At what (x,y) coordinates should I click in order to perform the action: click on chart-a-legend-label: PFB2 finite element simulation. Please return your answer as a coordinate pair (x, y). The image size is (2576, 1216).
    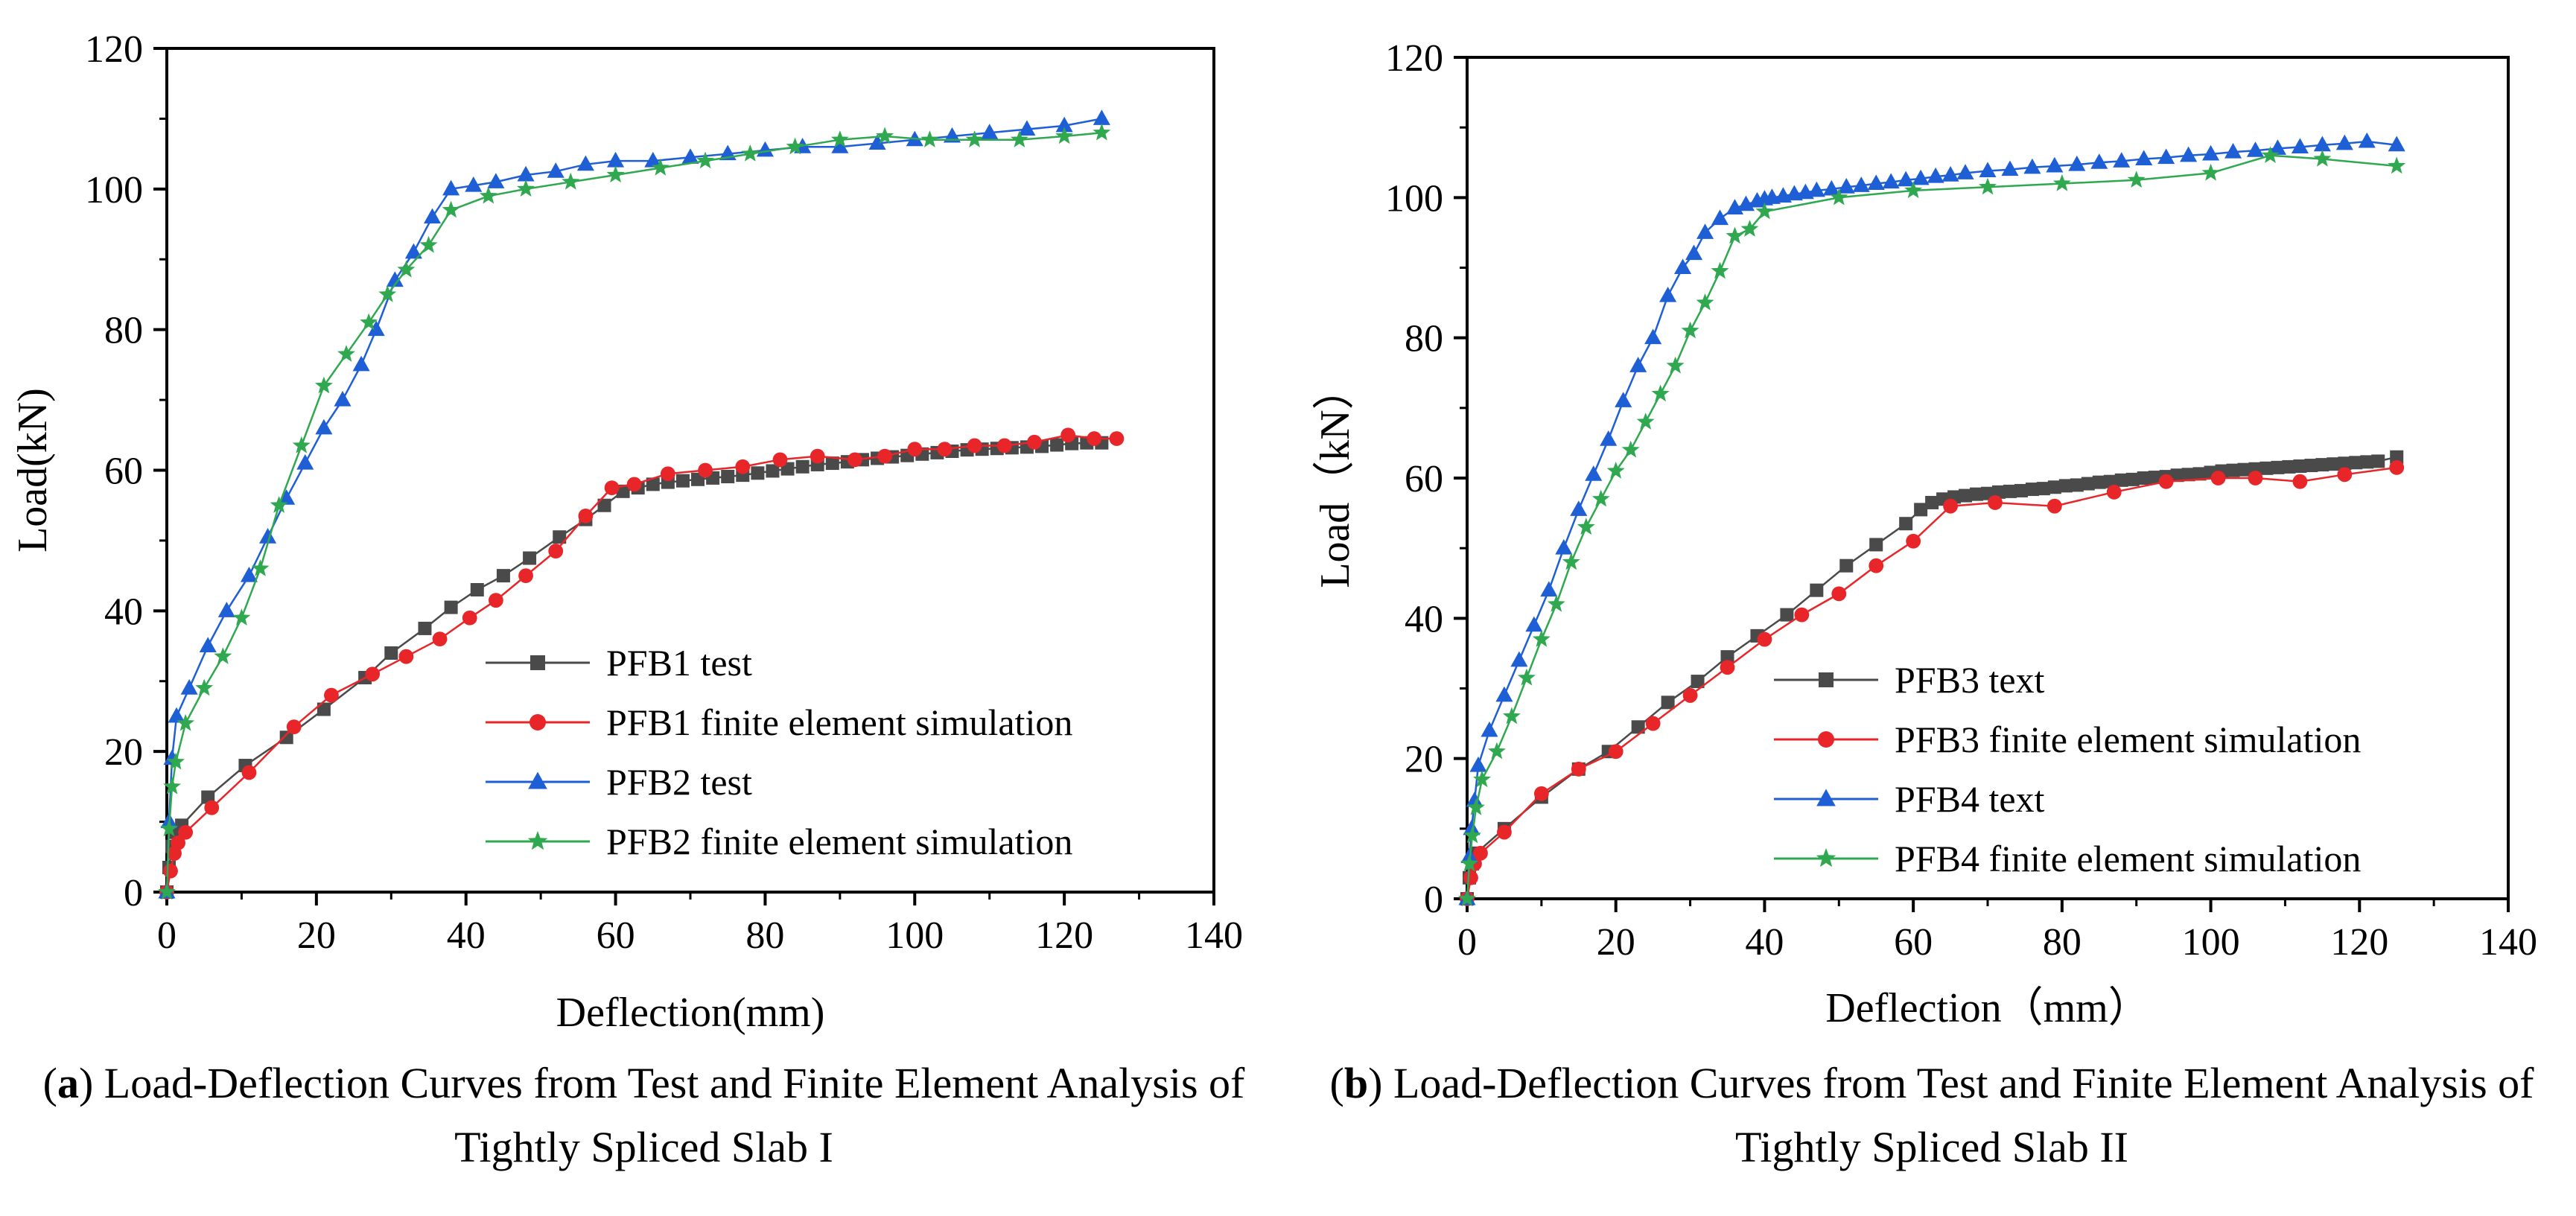
    Looking at the image, I should click on (839, 841).